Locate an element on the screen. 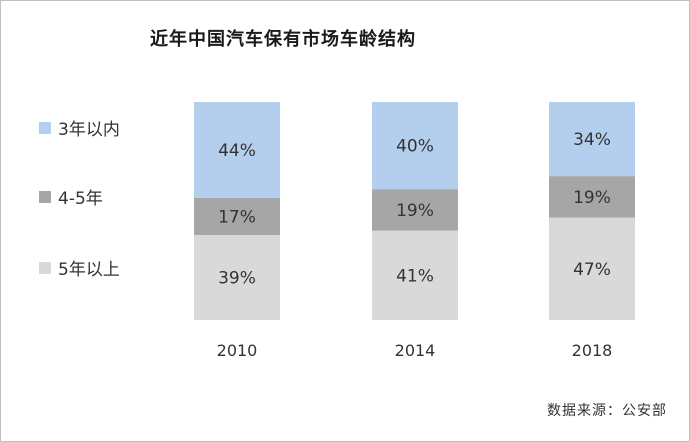 Image resolution: width=690 pixels, height=442 pixels. data-source-note: 数据来源：公安部 is located at coordinates (607, 411).